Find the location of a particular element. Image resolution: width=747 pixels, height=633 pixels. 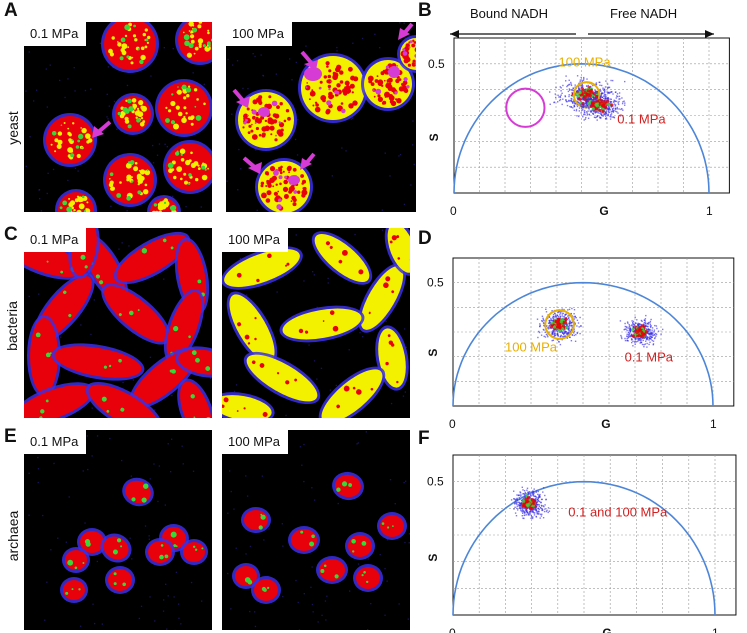

panel-letter-d: D is located at coordinates (425, 238).